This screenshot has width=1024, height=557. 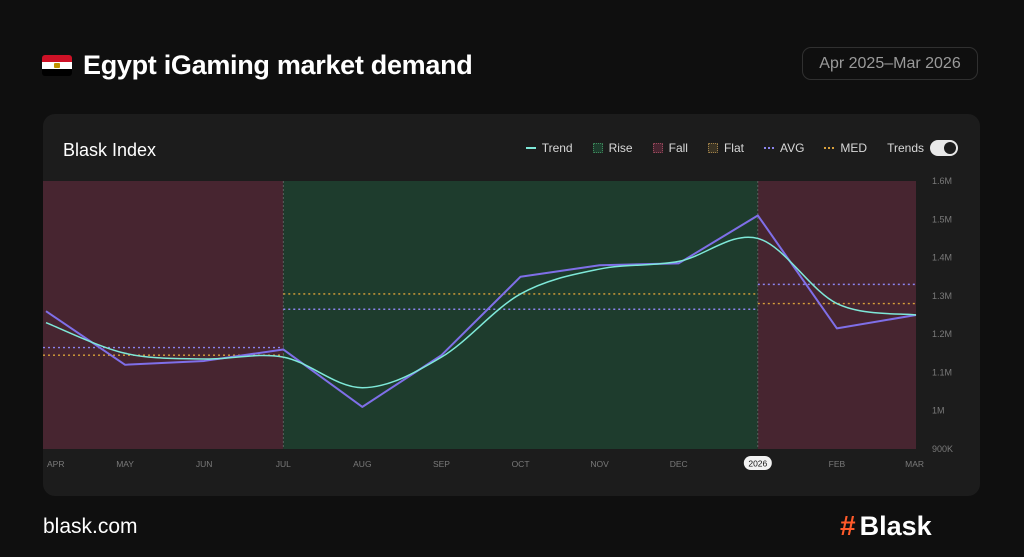 I want to click on x-tick-label: NOV, so click(x=599, y=464).